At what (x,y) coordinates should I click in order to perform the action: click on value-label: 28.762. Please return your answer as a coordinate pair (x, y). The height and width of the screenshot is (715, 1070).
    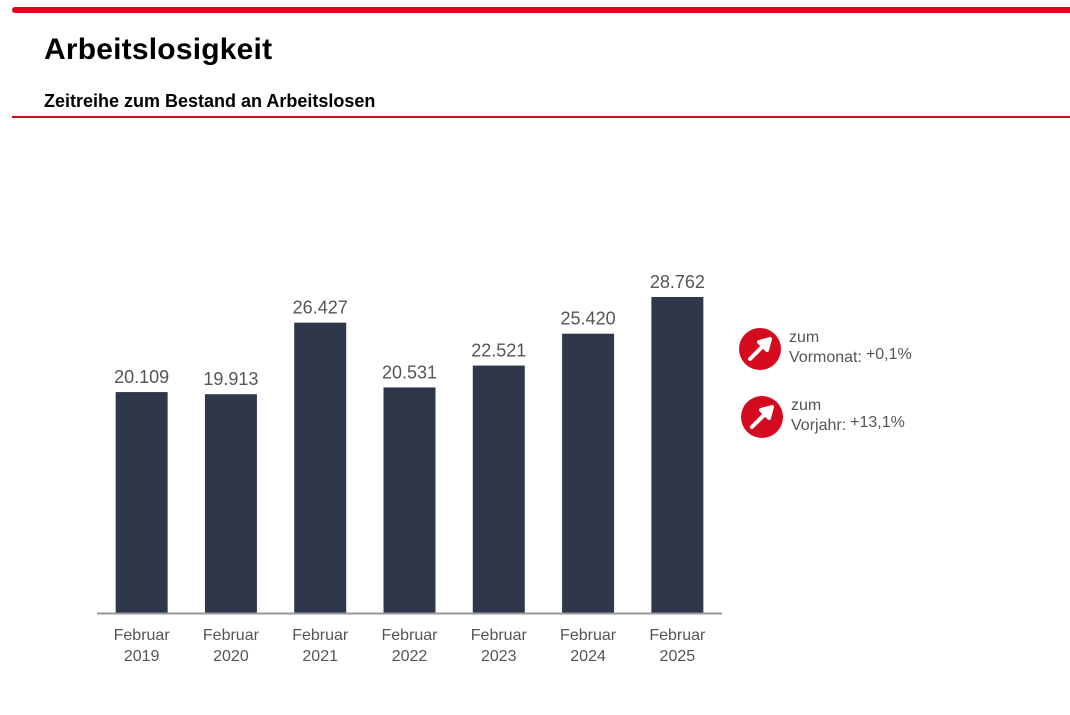
    Looking at the image, I should click on (677, 282).